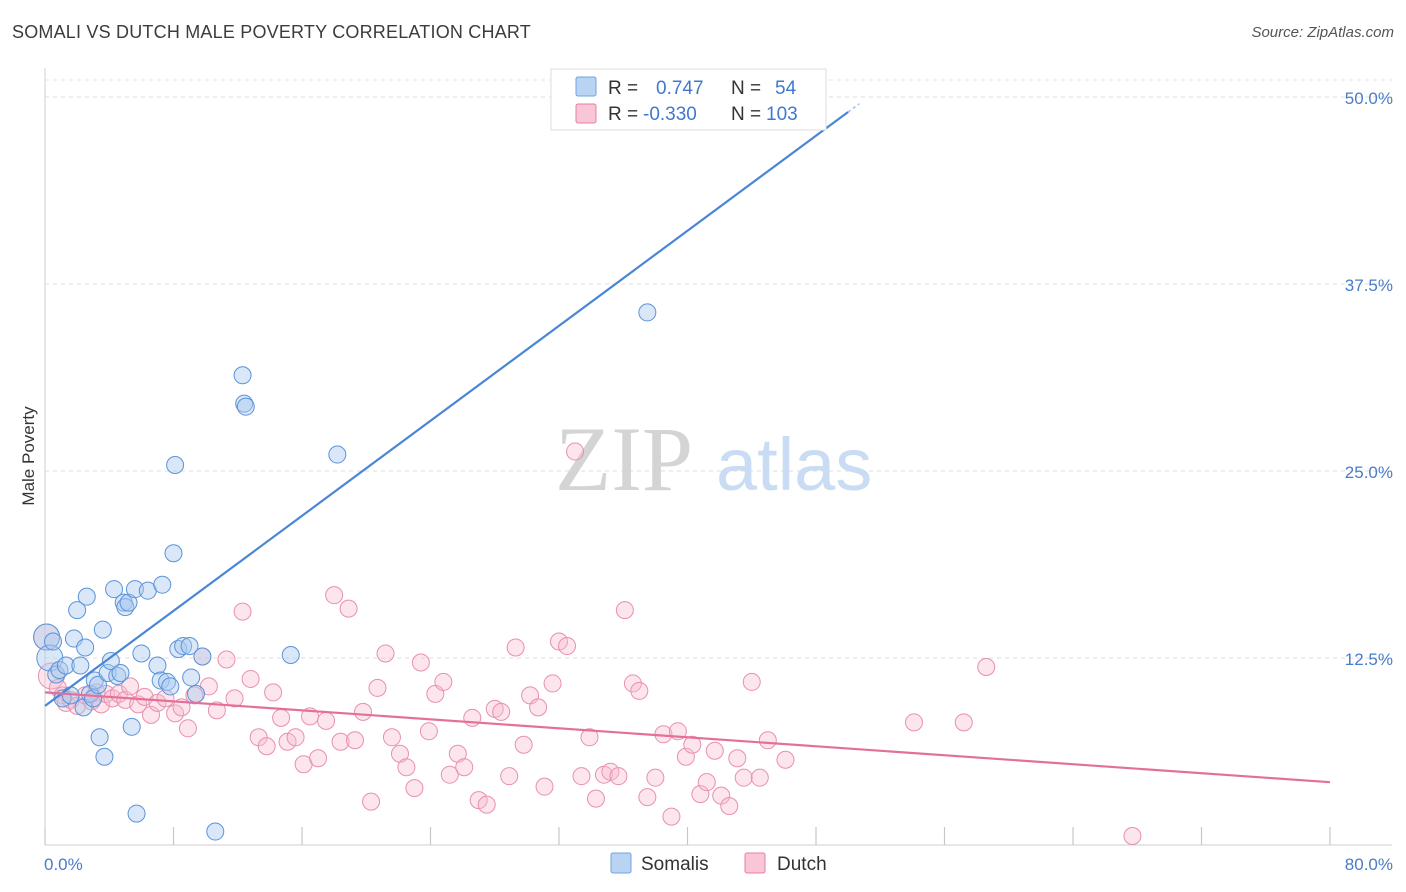  Describe the element at coordinates (782, 114) in the screenshot. I see `legend-n-value-dutch: 103` at that location.